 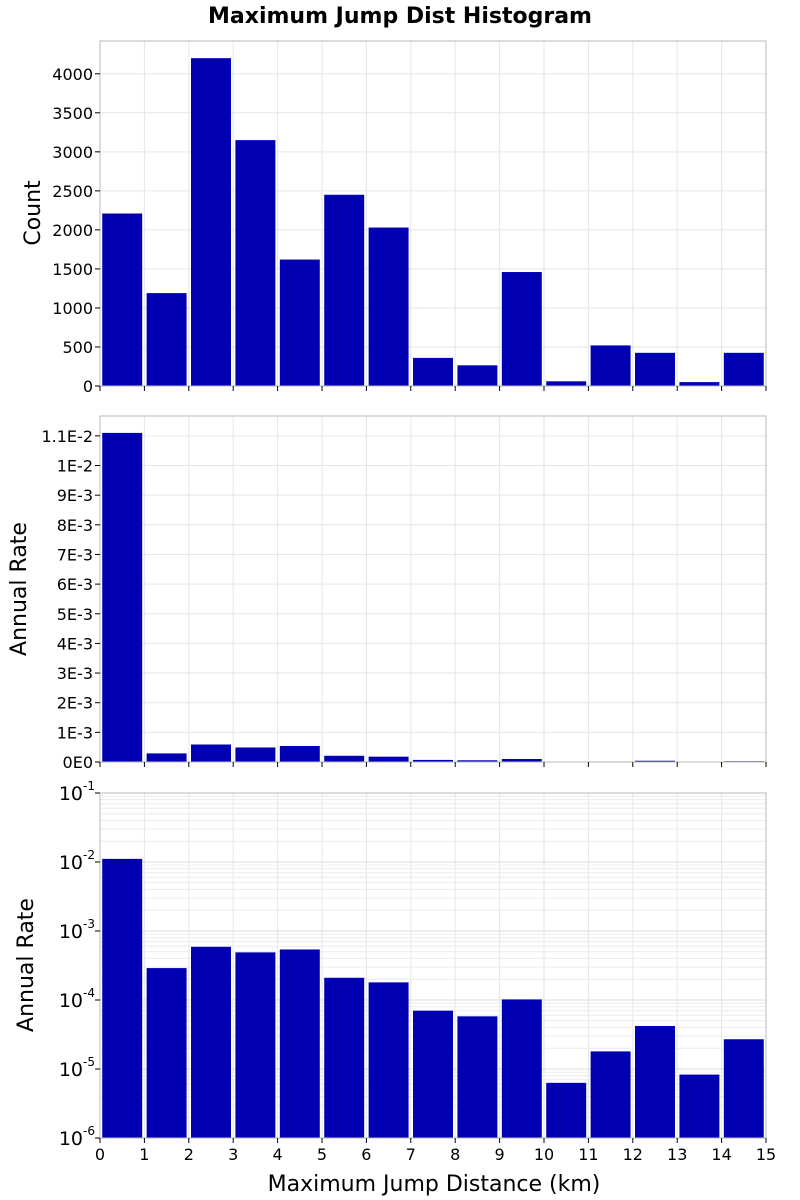 What do you see at coordinates (75, 703) in the screenshot?
I see `y-tick-label: 2E-3` at bounding box center [75, 703].